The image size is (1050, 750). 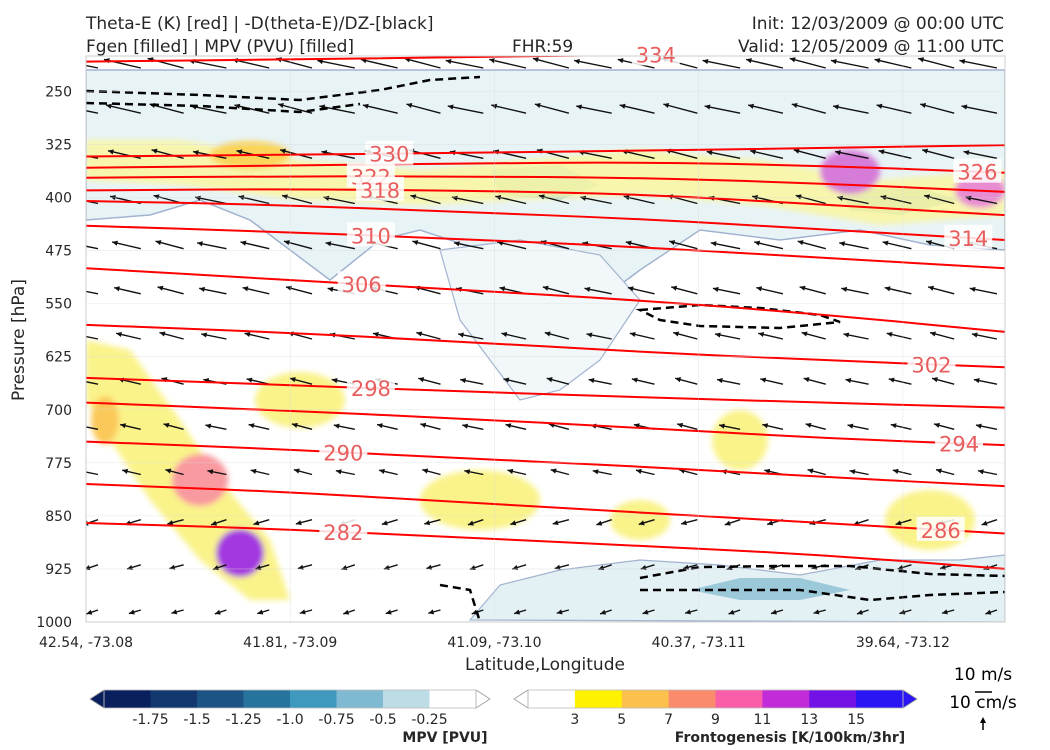 What do you see at coordinates (54, 623) in the screenshot?
I see `y-tick-label: 1000` at bounding box center [54, 623].